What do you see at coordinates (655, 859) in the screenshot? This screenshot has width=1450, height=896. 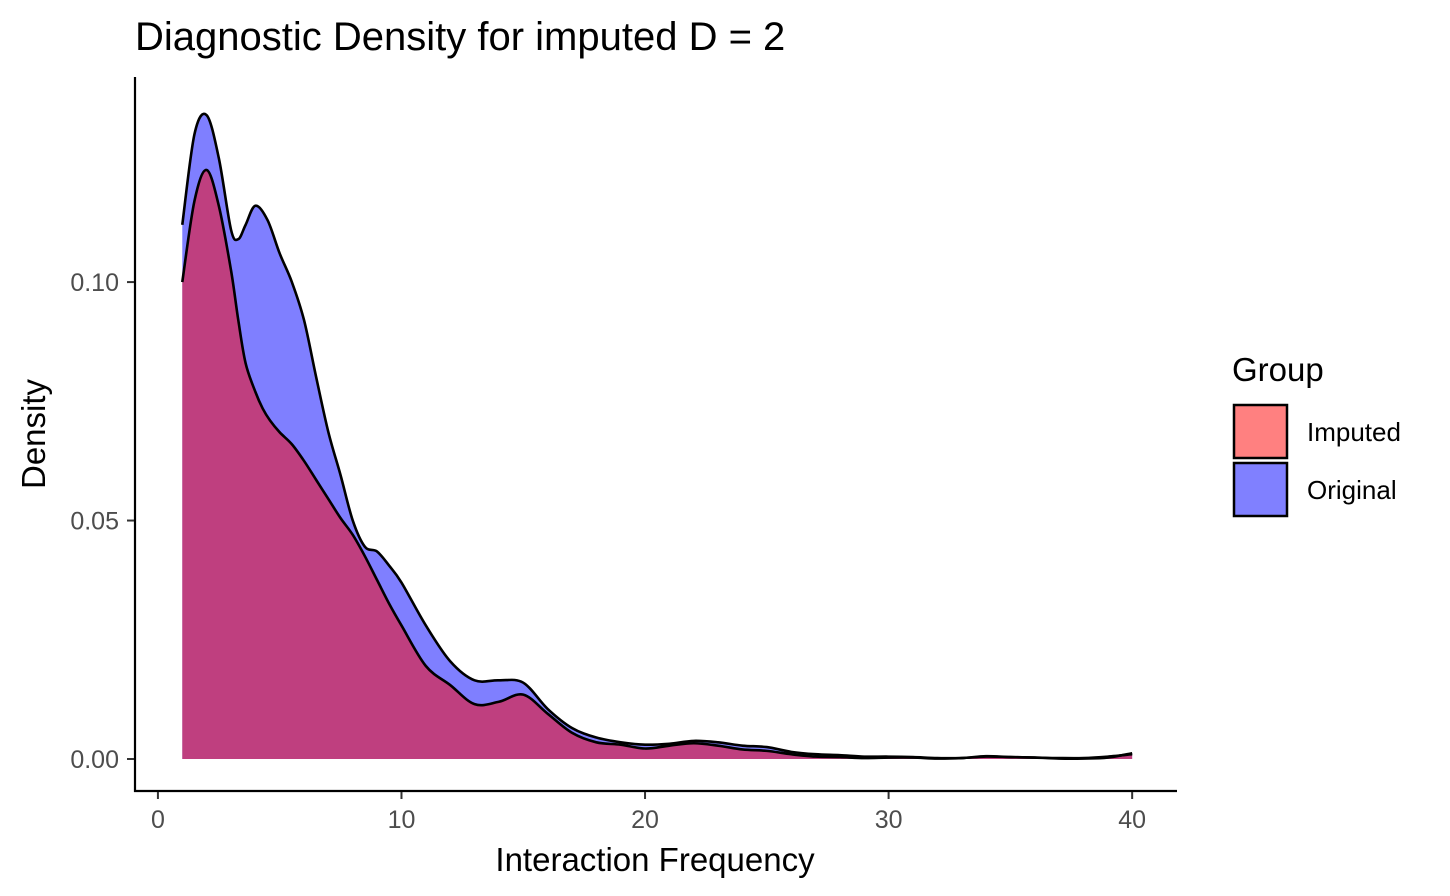 I see `x-axis-title: Interaction Frequency` at bounding box center [655, 859].